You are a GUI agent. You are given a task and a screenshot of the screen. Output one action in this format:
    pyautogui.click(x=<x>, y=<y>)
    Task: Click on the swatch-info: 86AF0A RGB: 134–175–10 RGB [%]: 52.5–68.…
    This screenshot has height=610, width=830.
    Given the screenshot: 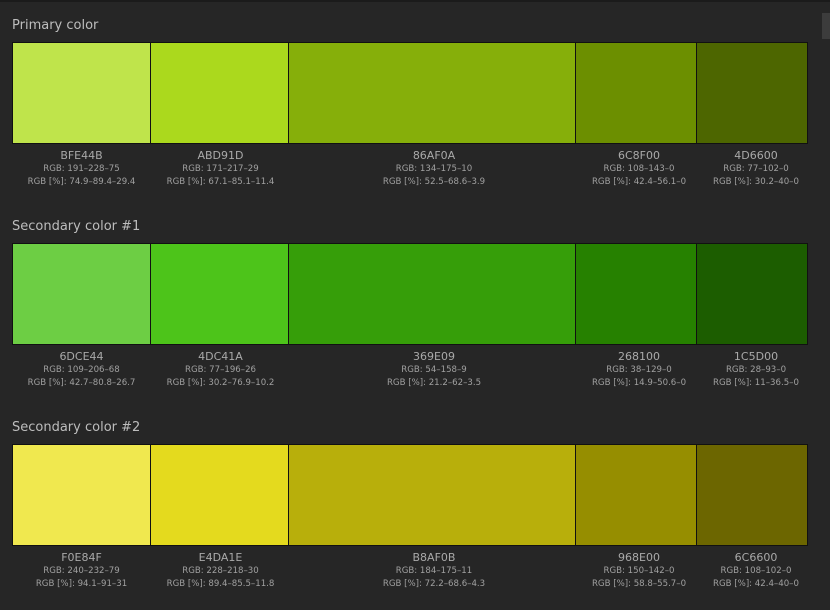 What is the action you would take?
    pyautogui.click(x=434, y=169)
    